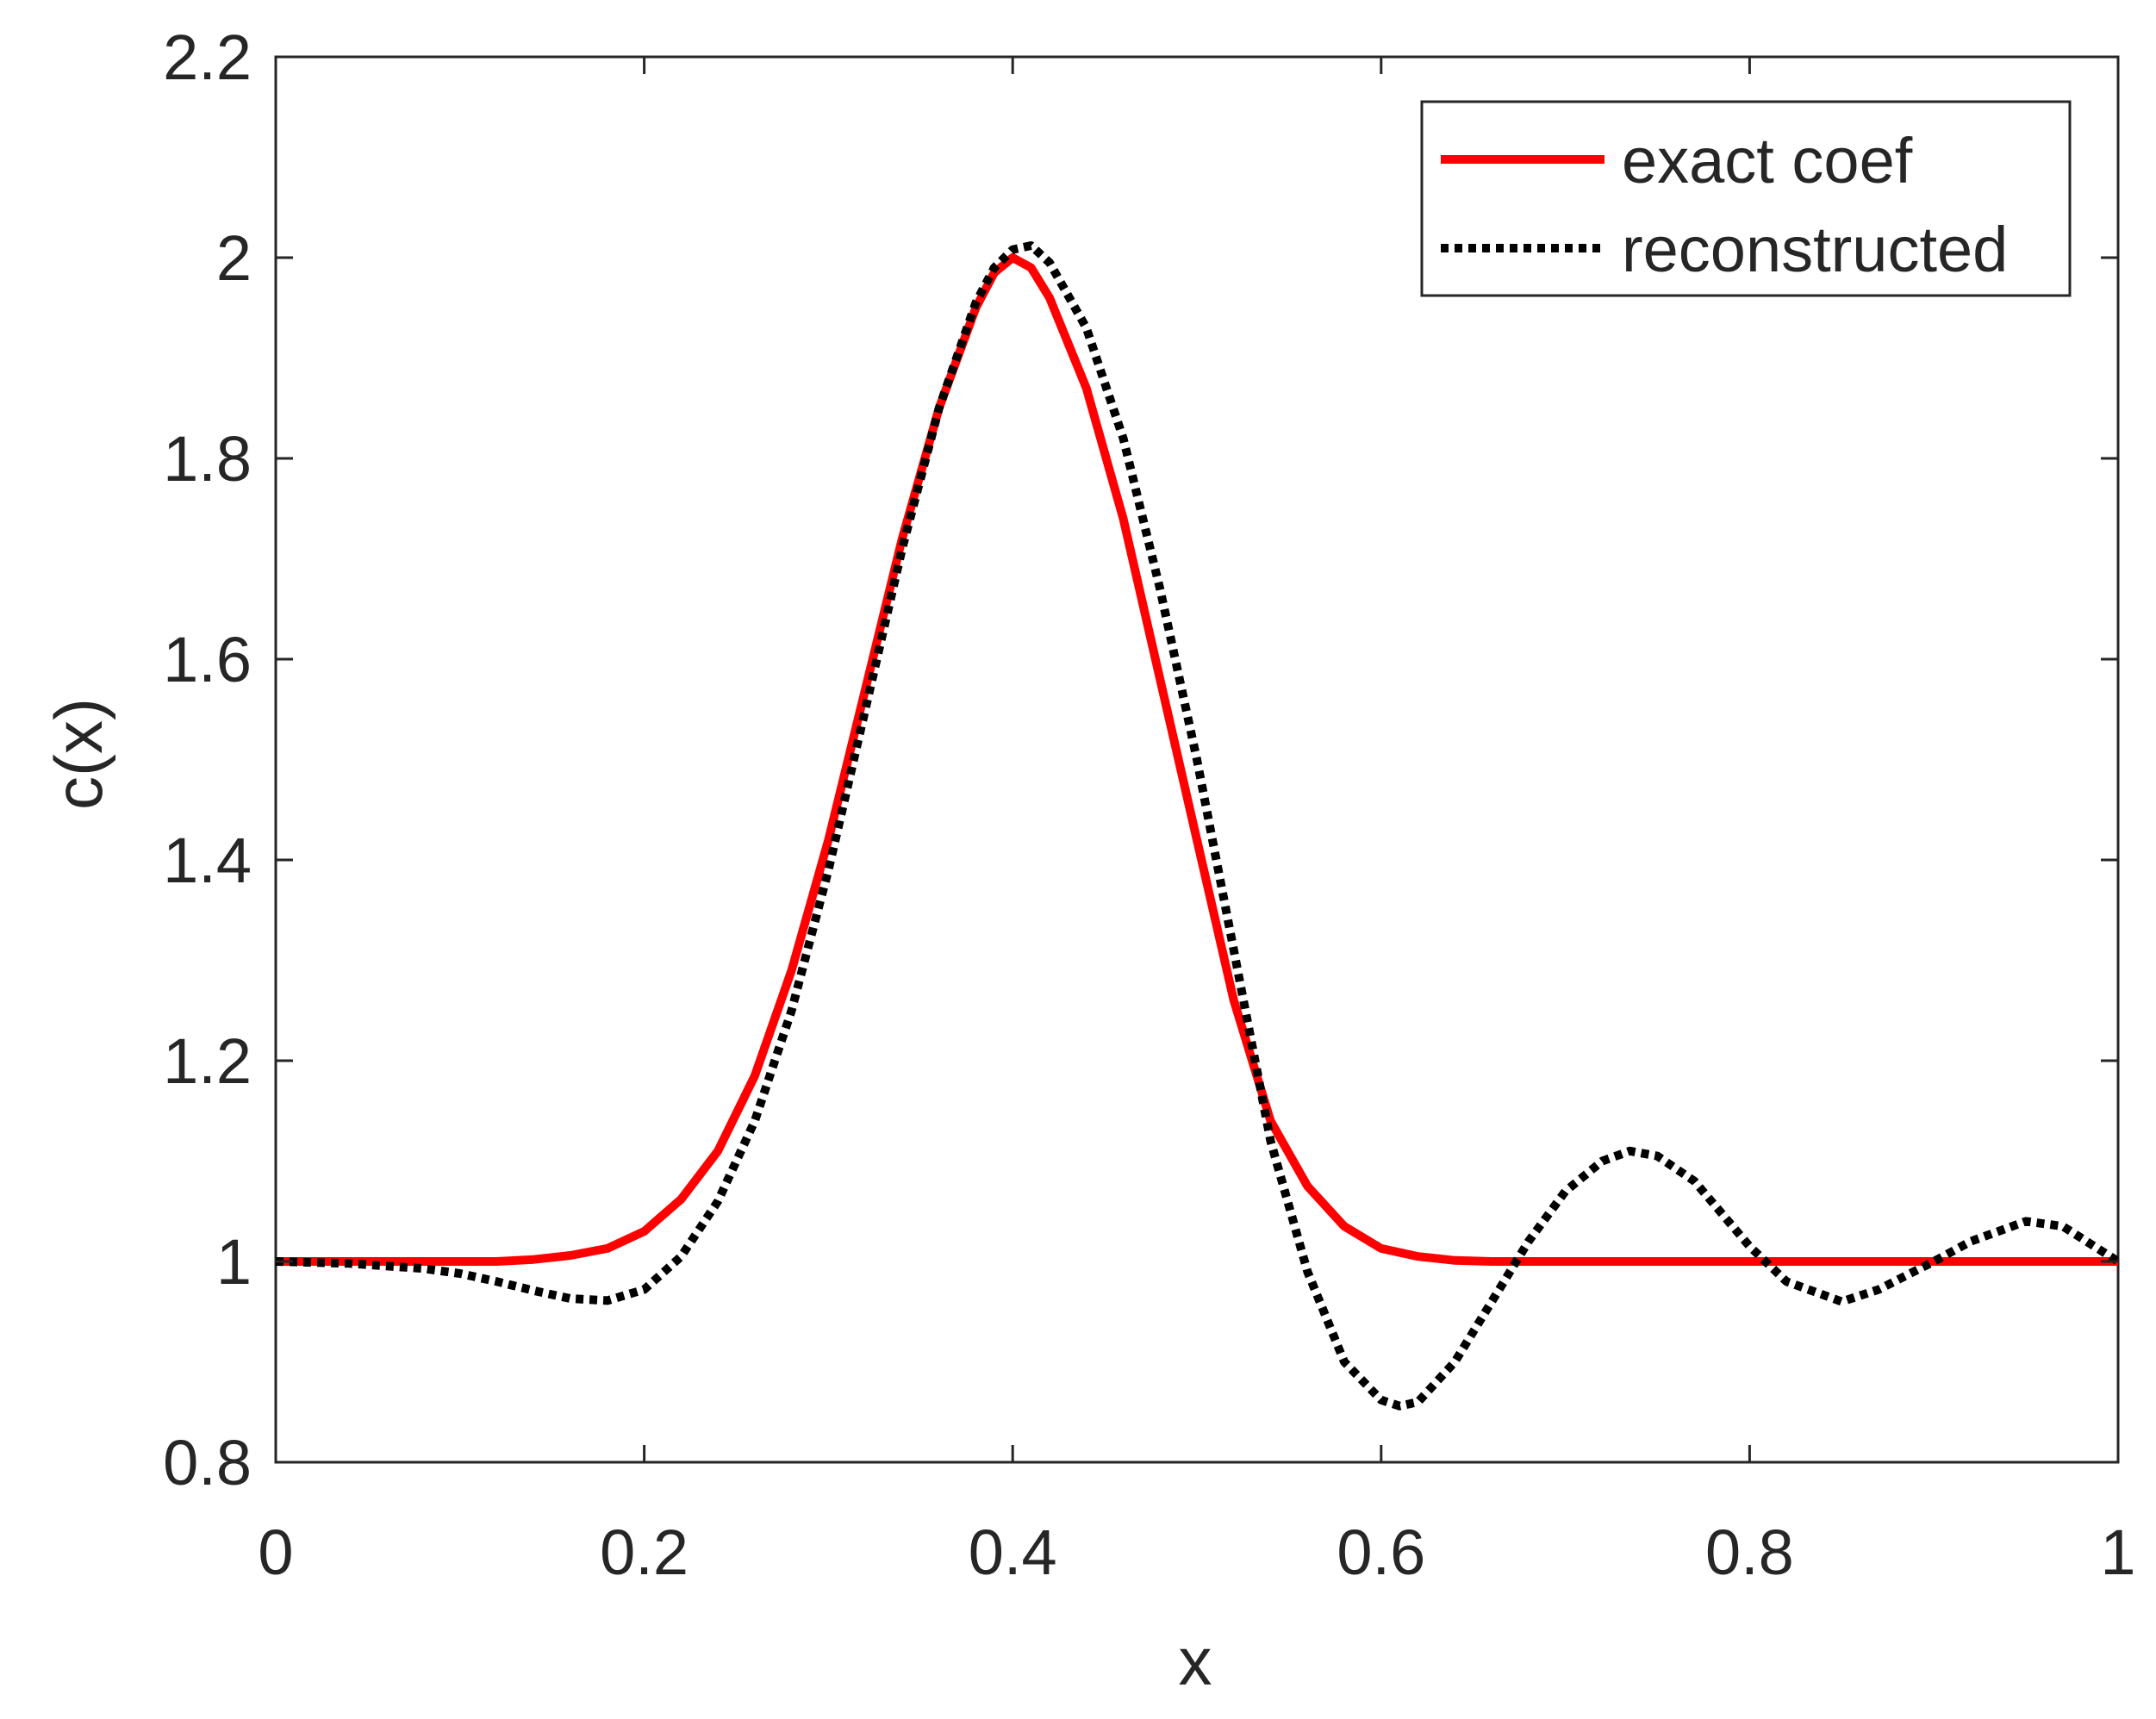  I want to click on x-tick-label: 1, so click(2117, 1552).